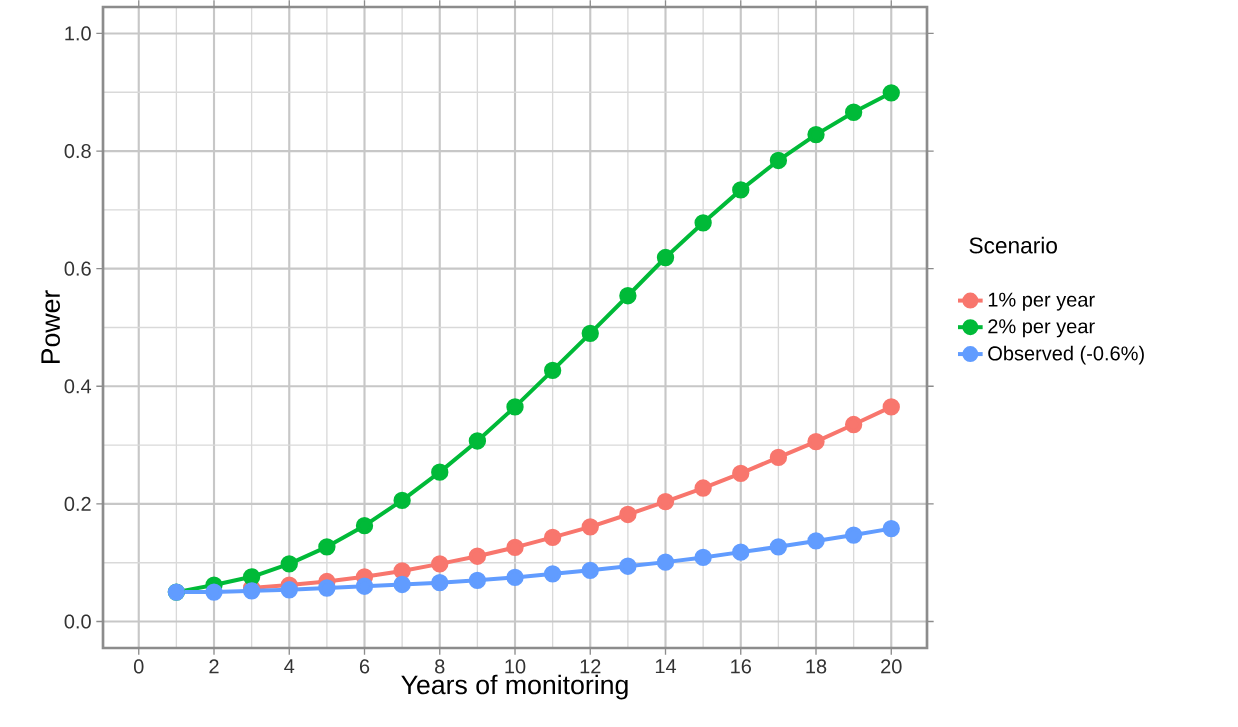  What do you see at coordinates (77, 151) in the screenshot?
I see `y-tick-label: 0.8` at bounding box center [77, 151].